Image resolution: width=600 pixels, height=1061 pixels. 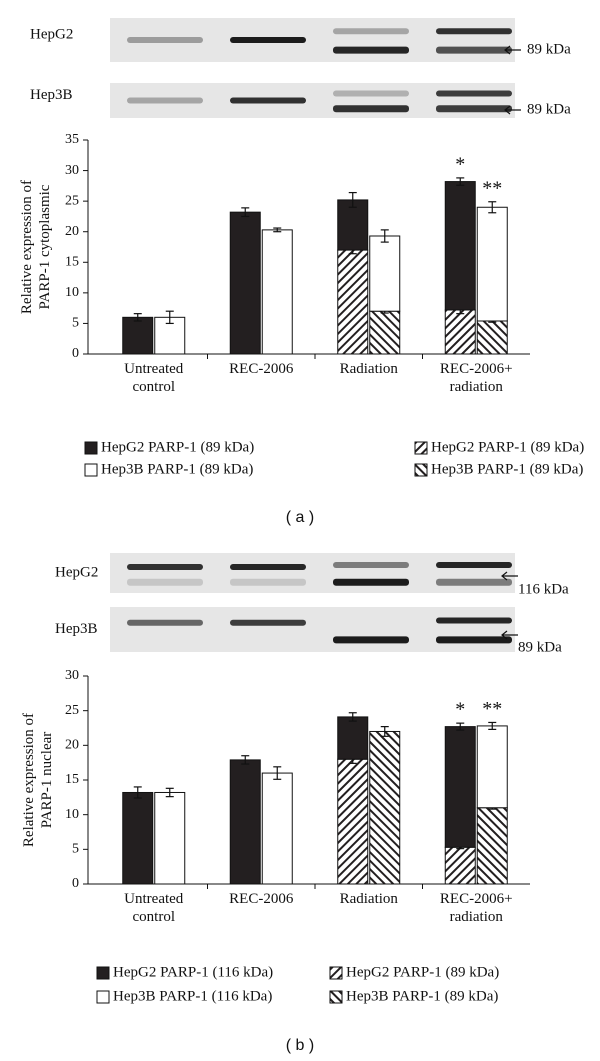 I want to click on y-axis-label-box: Relative expression of PARP-1 nuclear, so click(x=38, y=780).